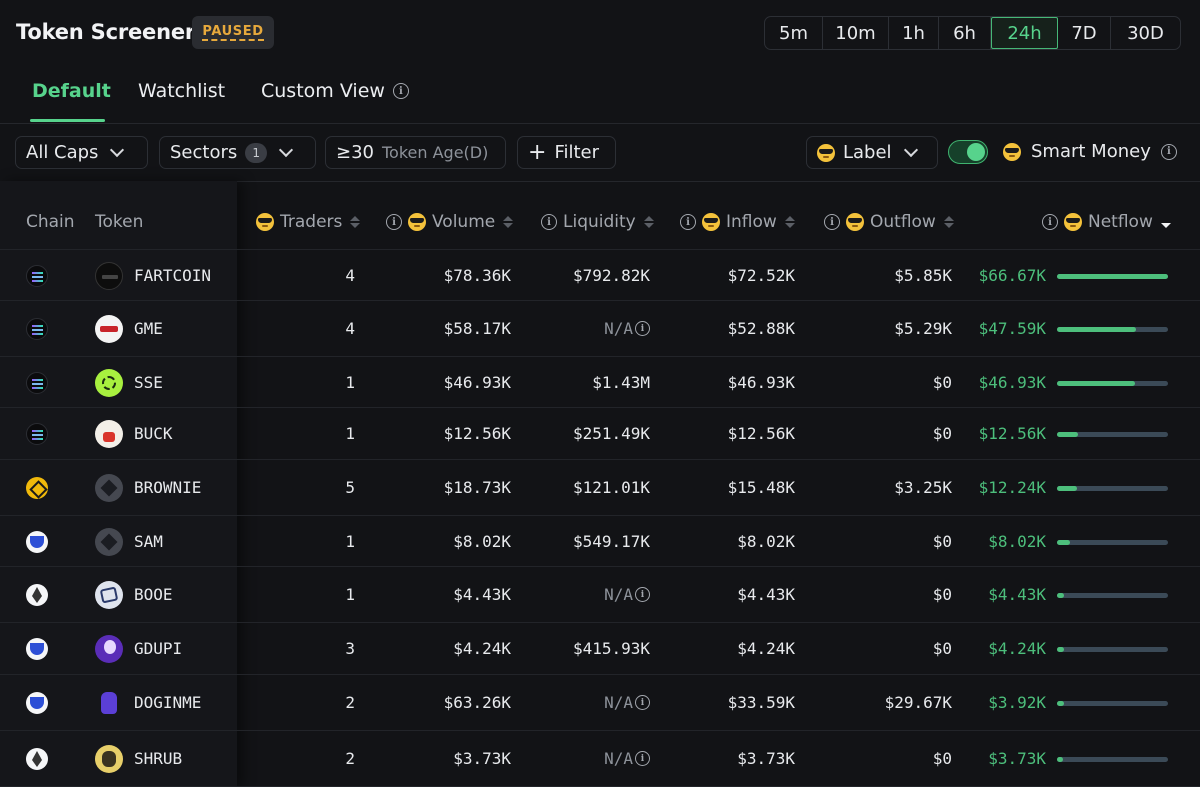  I want to click on smart-money-toggle, so click(968, 152).